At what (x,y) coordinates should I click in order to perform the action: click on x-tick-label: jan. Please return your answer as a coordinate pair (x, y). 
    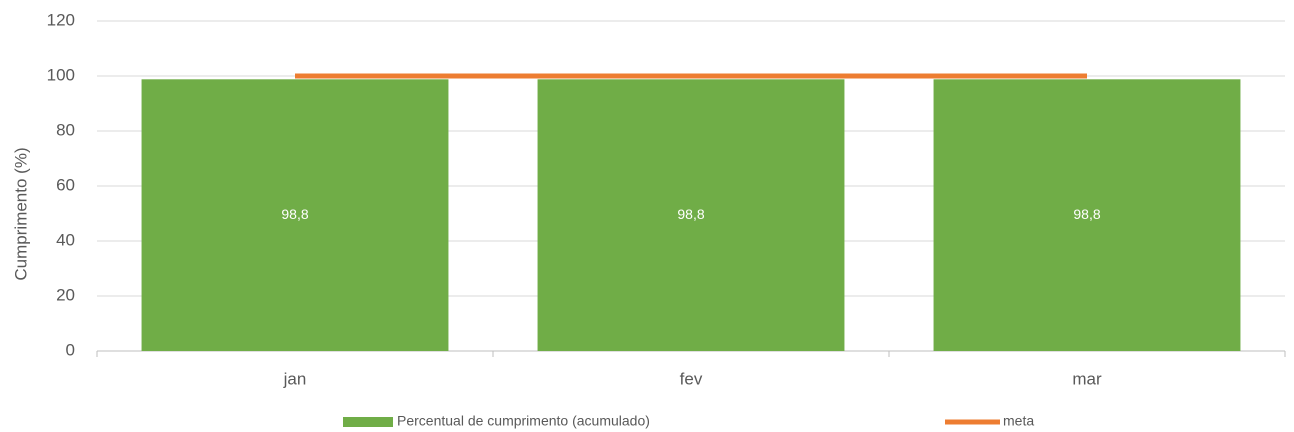
    Looking at the image, I should click on (295, 378).